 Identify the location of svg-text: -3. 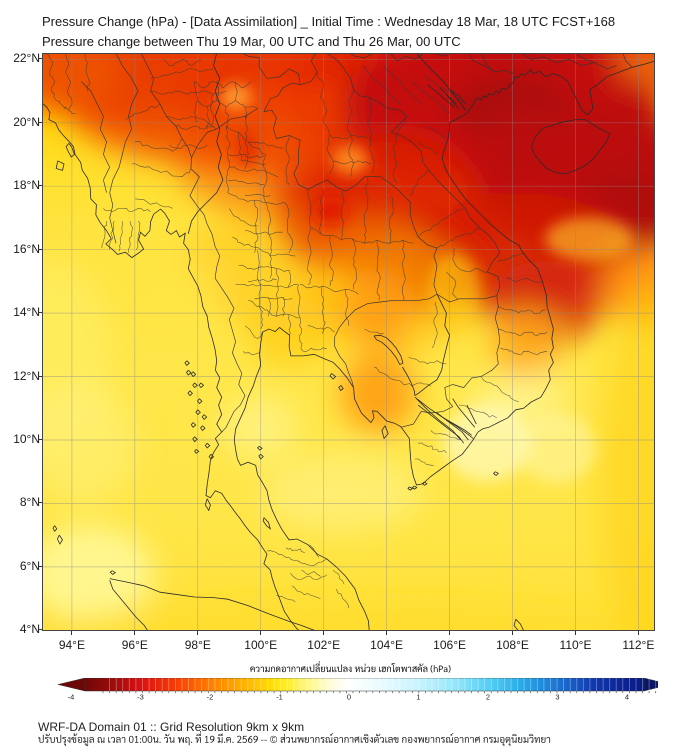
(140, 697).